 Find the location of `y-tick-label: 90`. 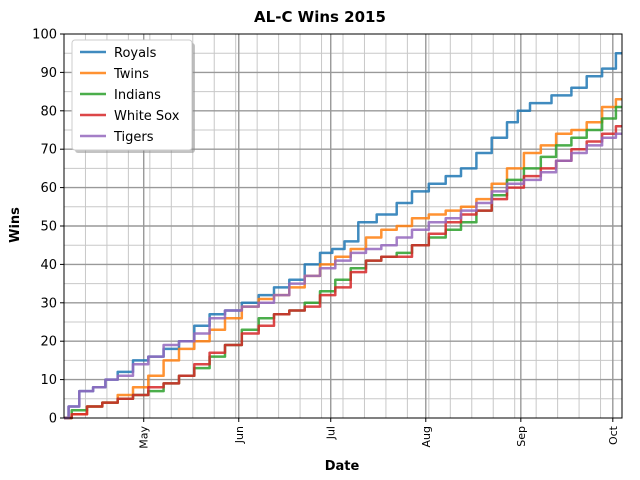

y-tick-label: 90 is located at coordinates (48, 73).